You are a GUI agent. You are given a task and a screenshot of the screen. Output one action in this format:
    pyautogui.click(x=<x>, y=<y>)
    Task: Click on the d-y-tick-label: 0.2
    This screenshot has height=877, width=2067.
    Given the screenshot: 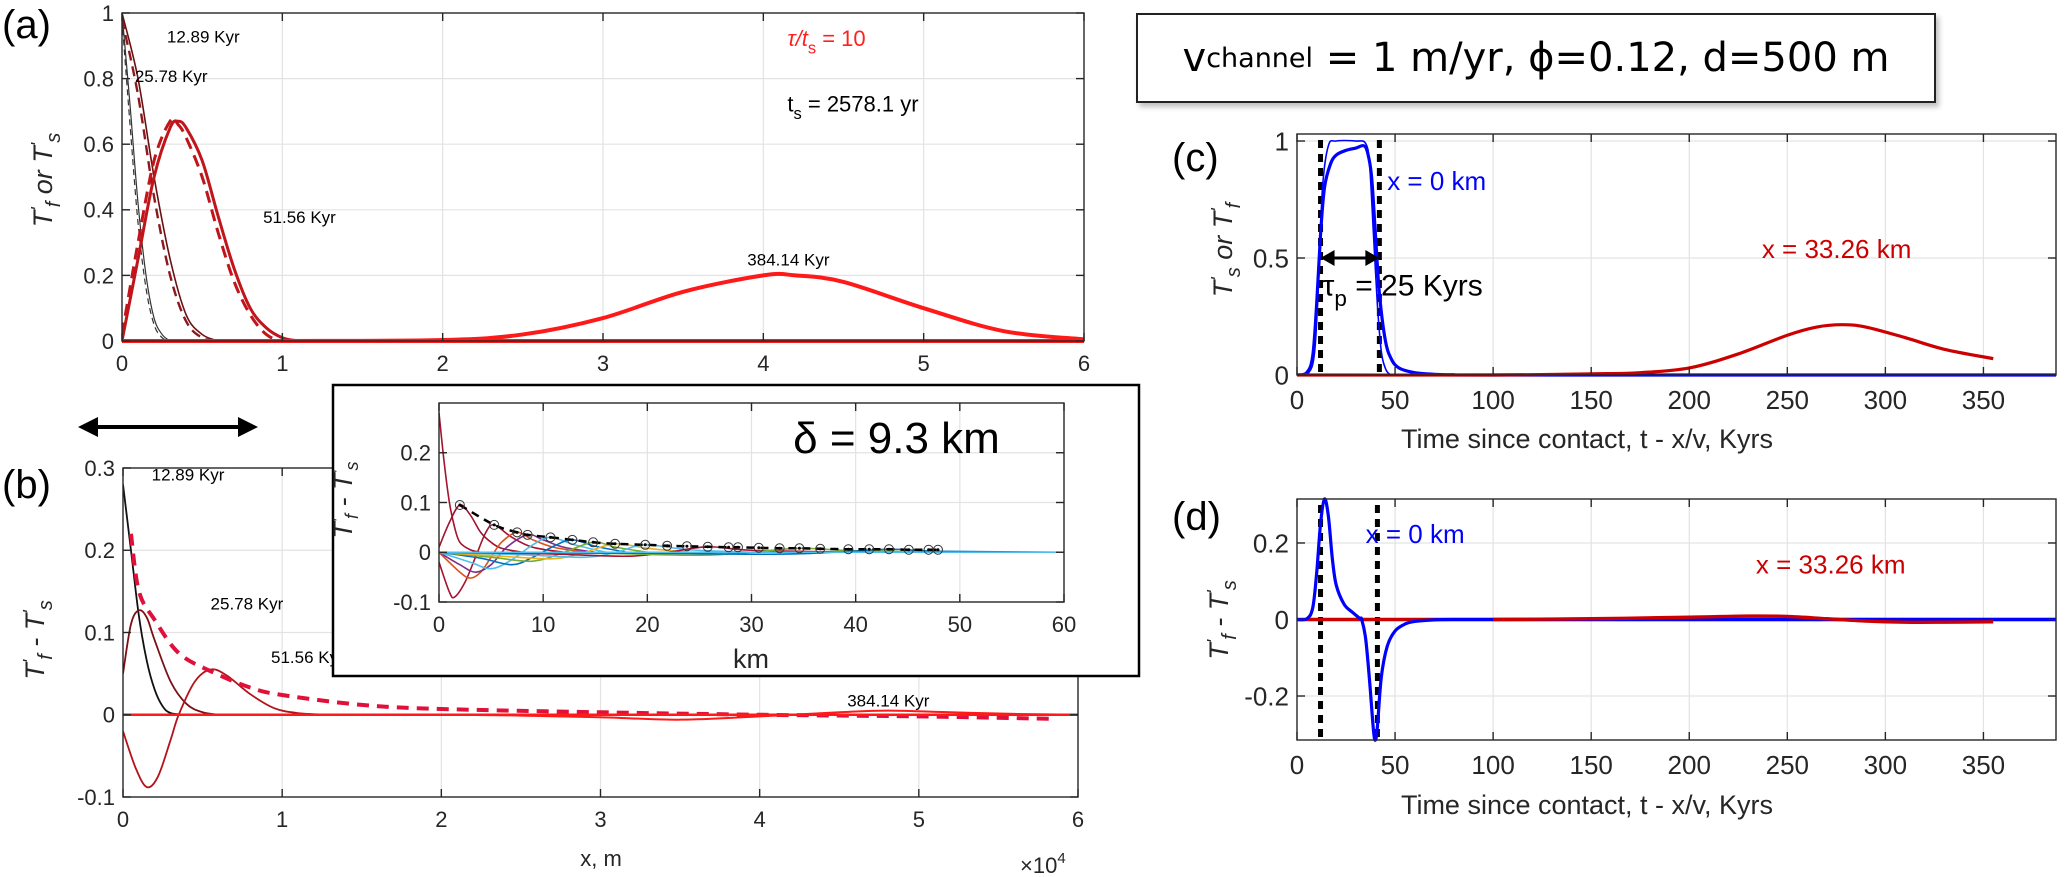 What is the action you would take?
    pyautogui.click(x=1271, y=543)
    